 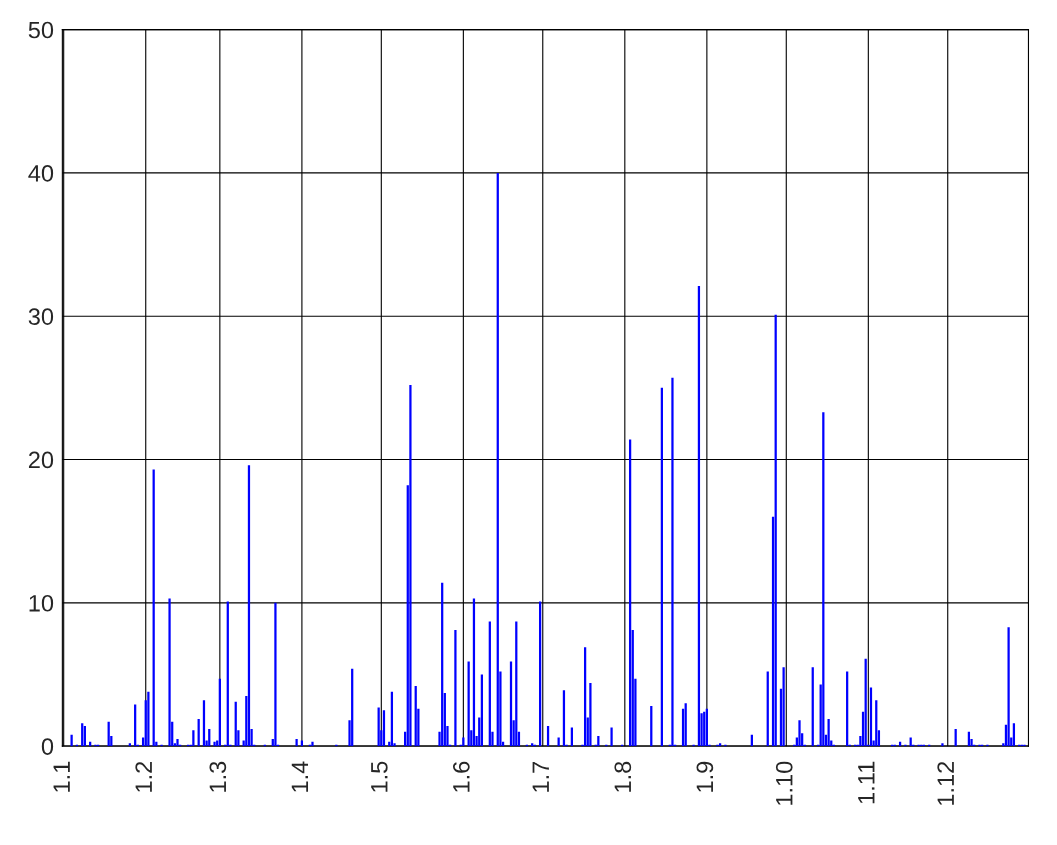 I want to click on x-tick-label: 1.12, so click(x=945, y=783).